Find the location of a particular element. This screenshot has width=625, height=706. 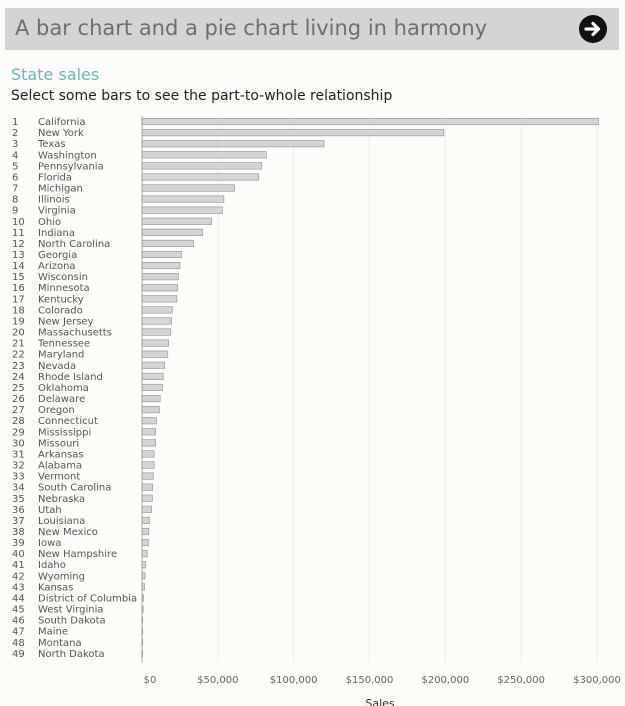

rank-label: 19 is located at coordinates (18, 321).